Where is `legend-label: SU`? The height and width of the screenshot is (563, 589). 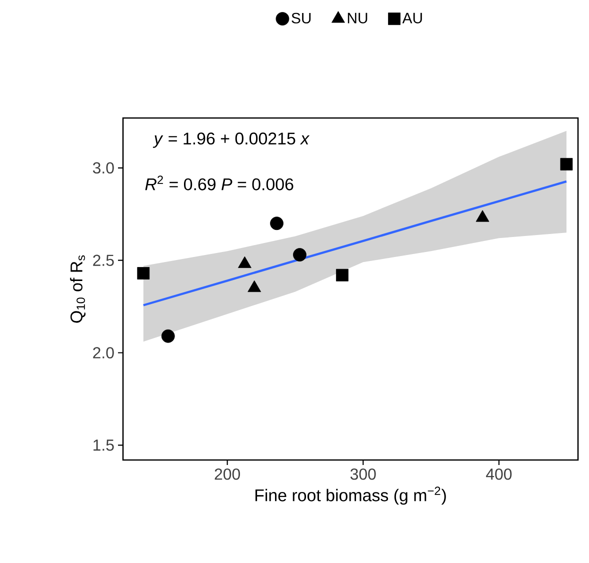
legend-label: SU is located at coordinates (301, 18).